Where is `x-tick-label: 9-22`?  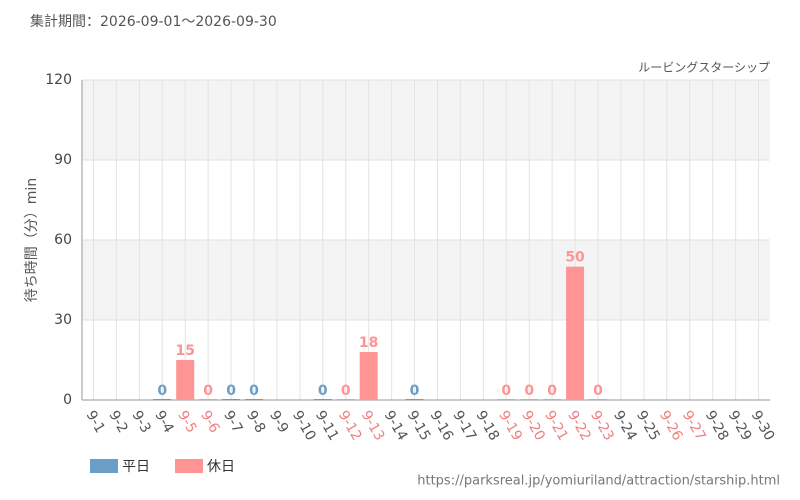 x-tick-label: 9-22 is located at coordinates (579, 426).